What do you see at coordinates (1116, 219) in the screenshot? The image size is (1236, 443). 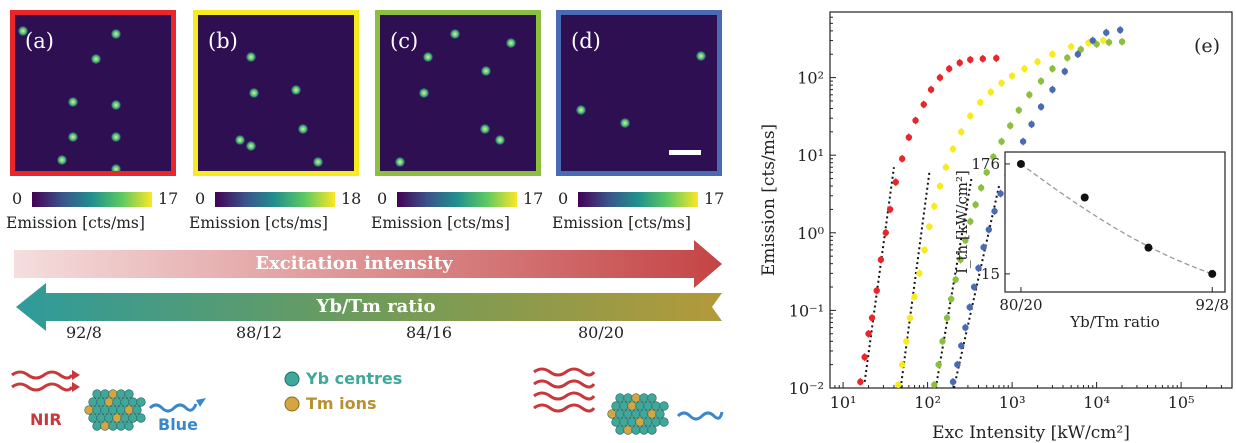 I see `inset-fit-curve` at bounding box center [1116, 219].